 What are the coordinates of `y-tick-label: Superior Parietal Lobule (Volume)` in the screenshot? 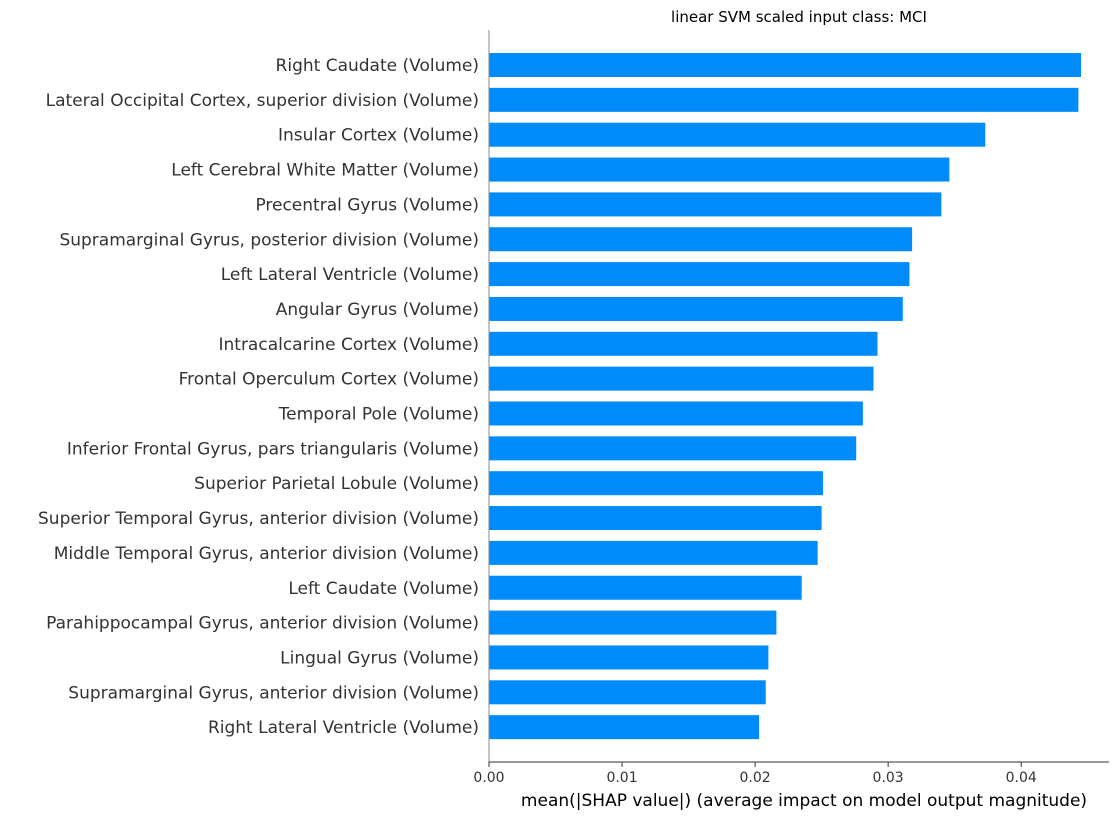 It's located at (336, 484).